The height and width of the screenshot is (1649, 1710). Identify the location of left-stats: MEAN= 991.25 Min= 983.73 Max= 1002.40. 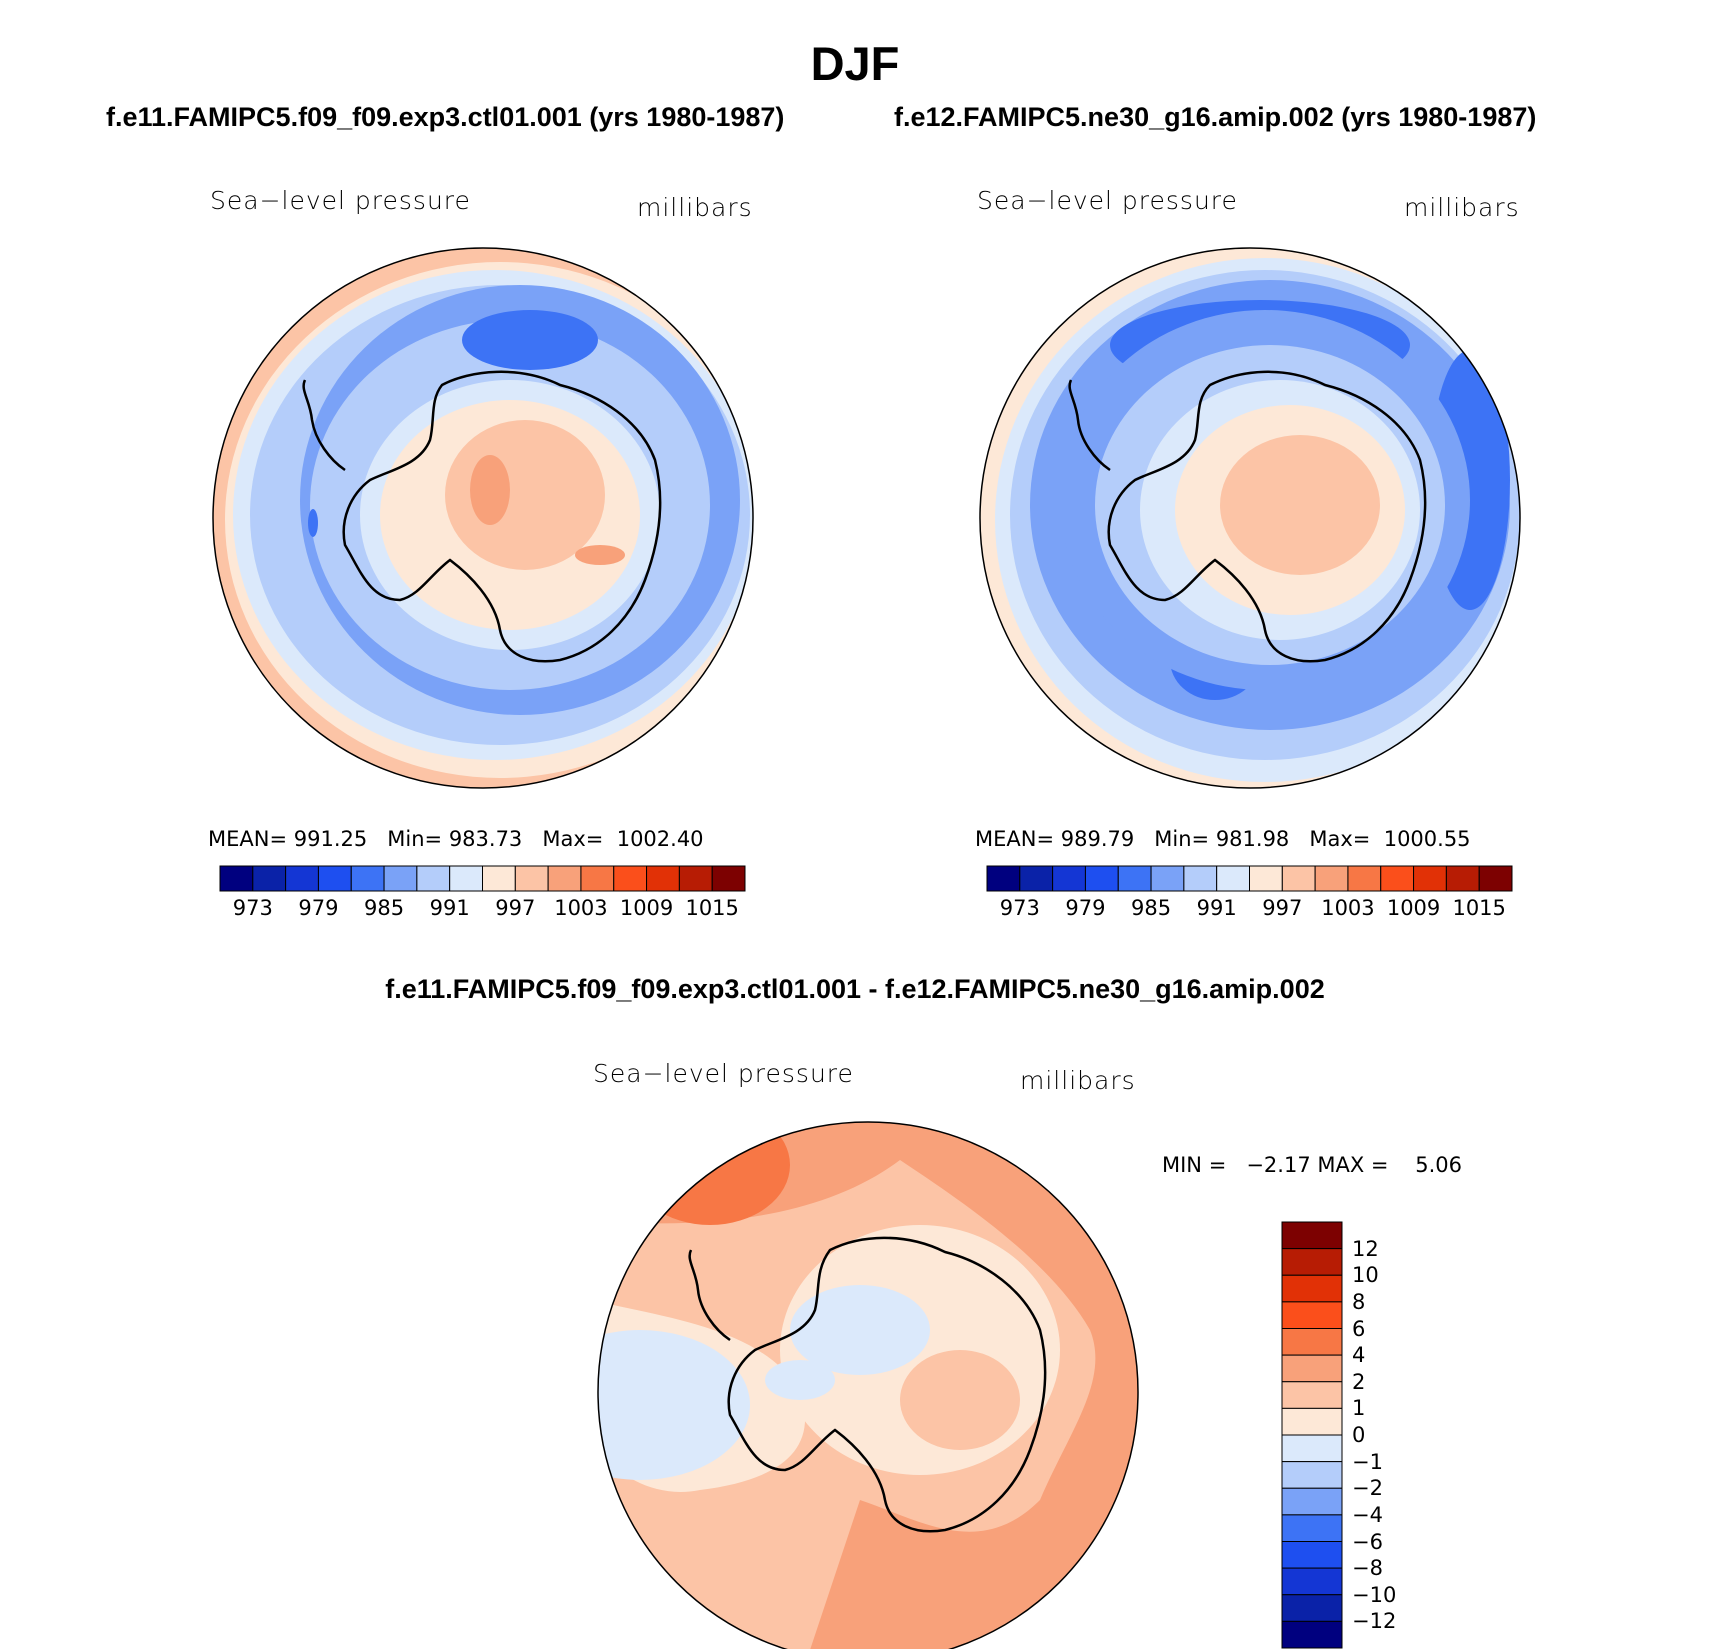
(456, 839).